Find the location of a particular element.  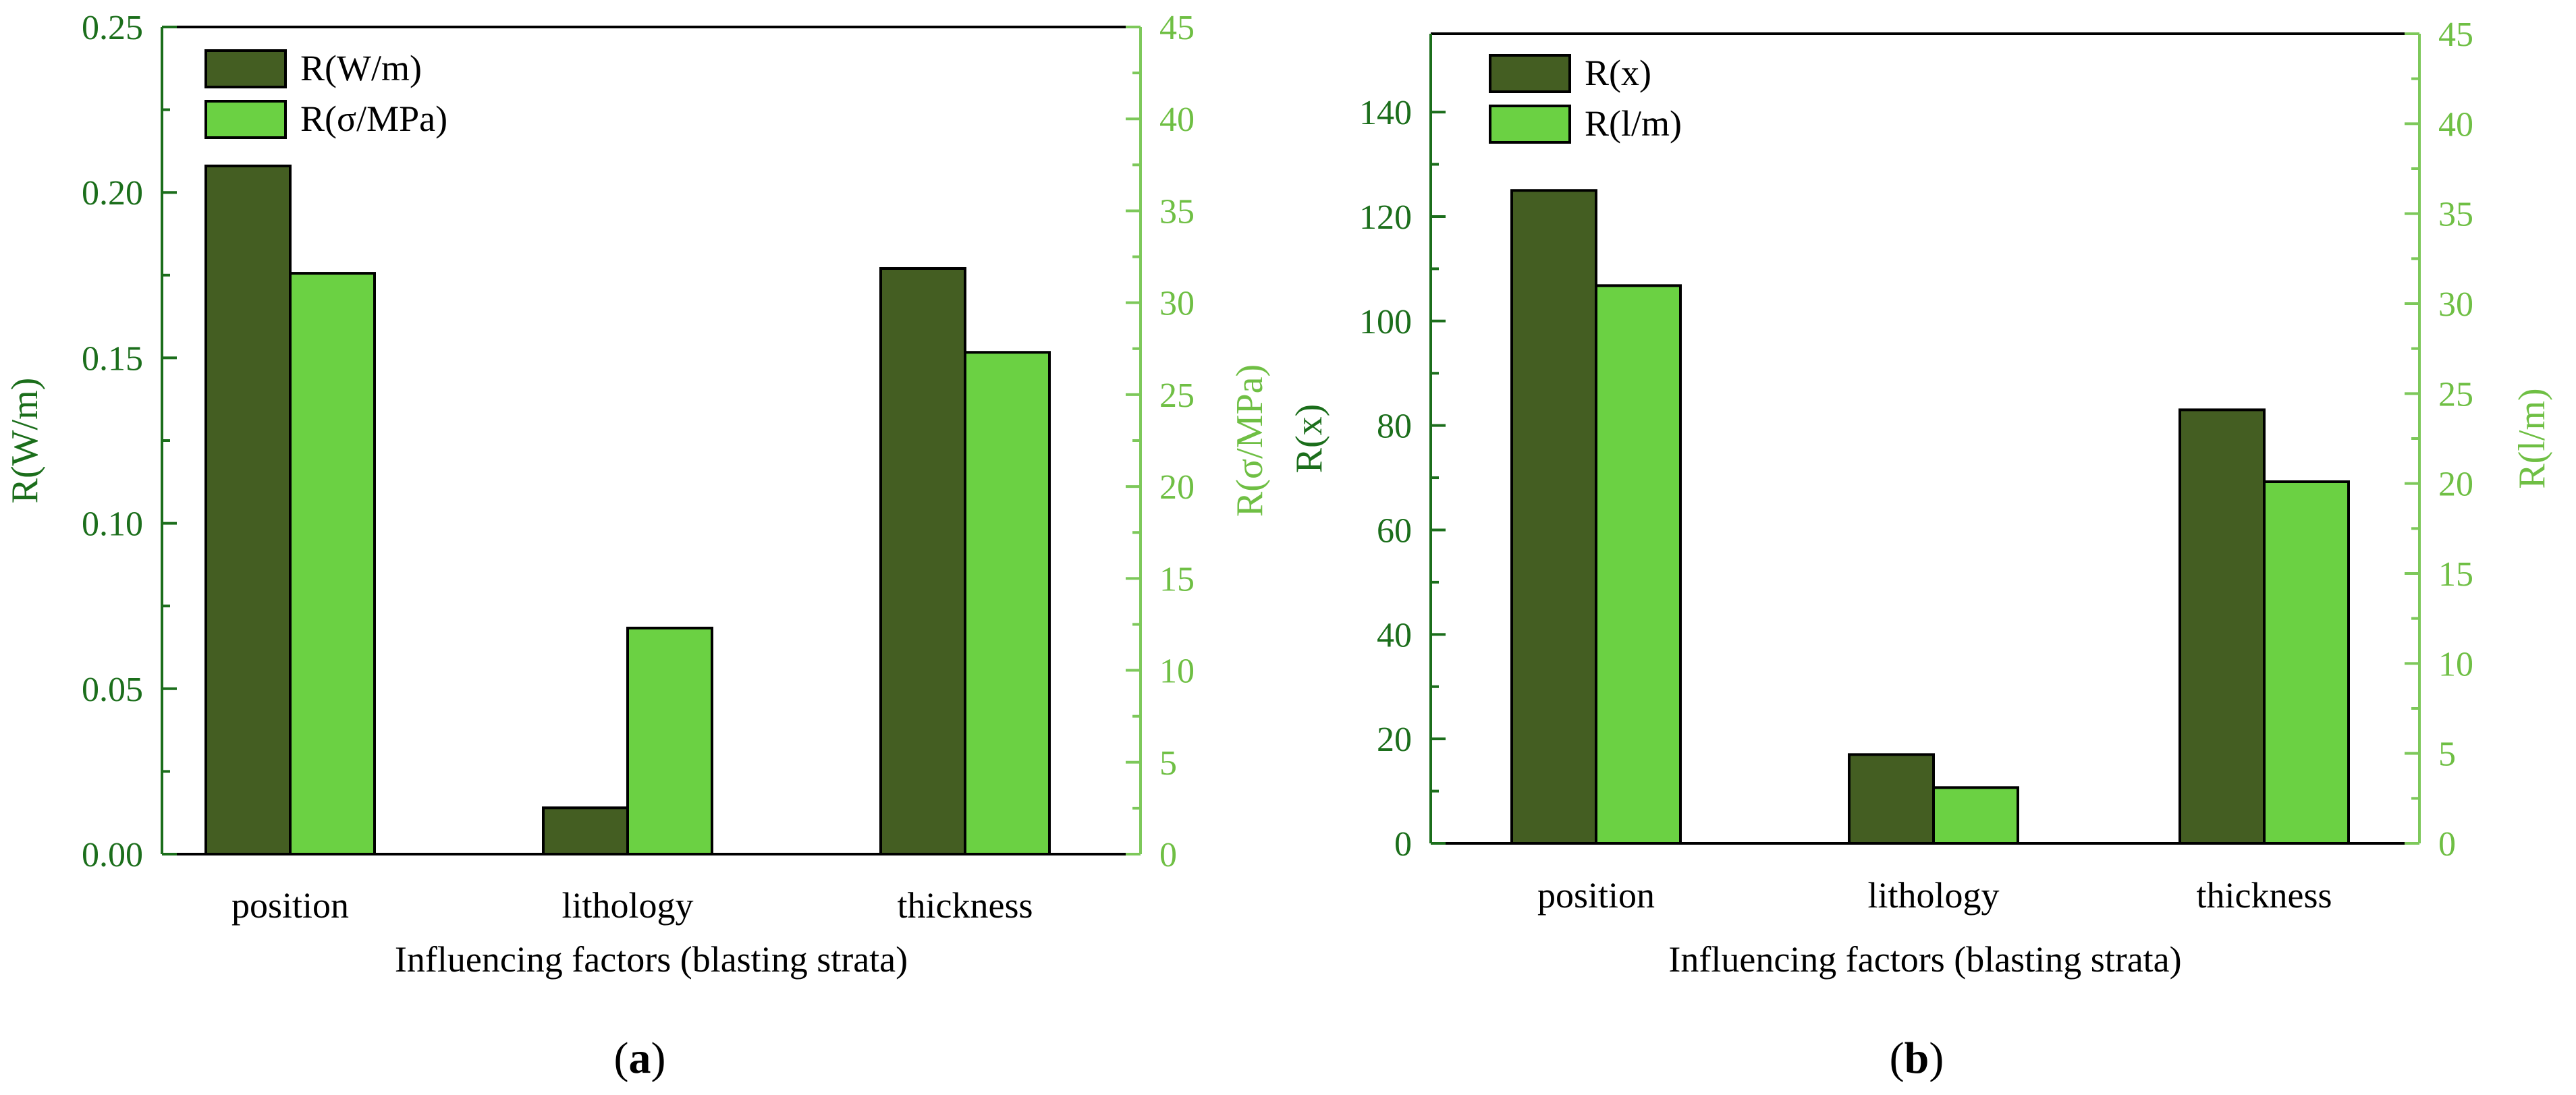

left-axis-title: R(W/m) is located at coordinates (25, 441).